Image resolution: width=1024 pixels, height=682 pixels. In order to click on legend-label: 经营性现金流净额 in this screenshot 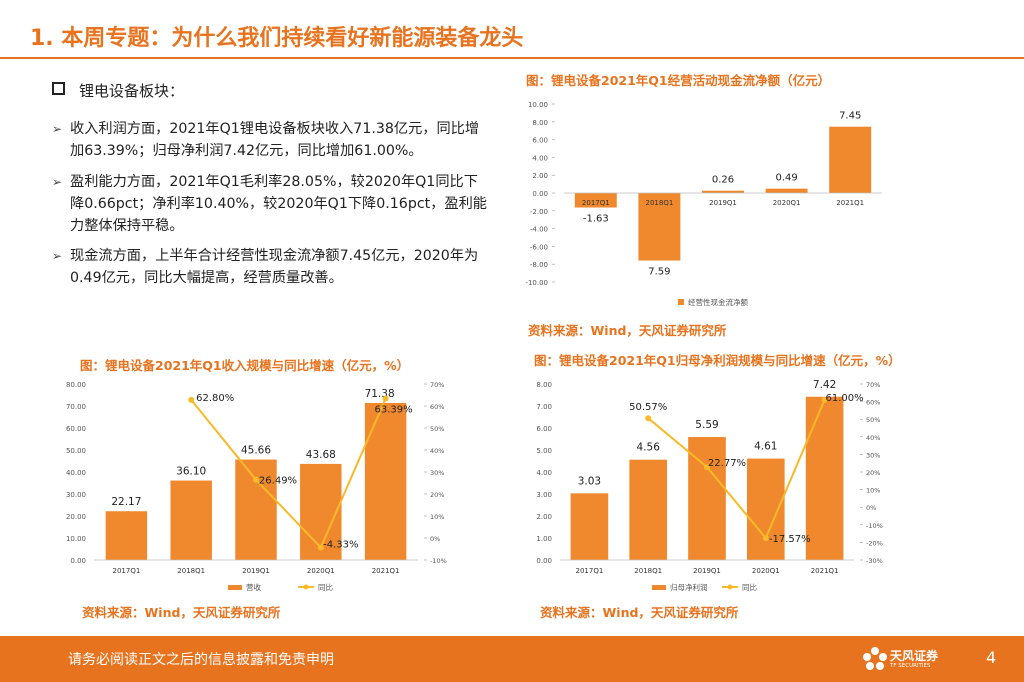, I will do `click(718, 302)`.